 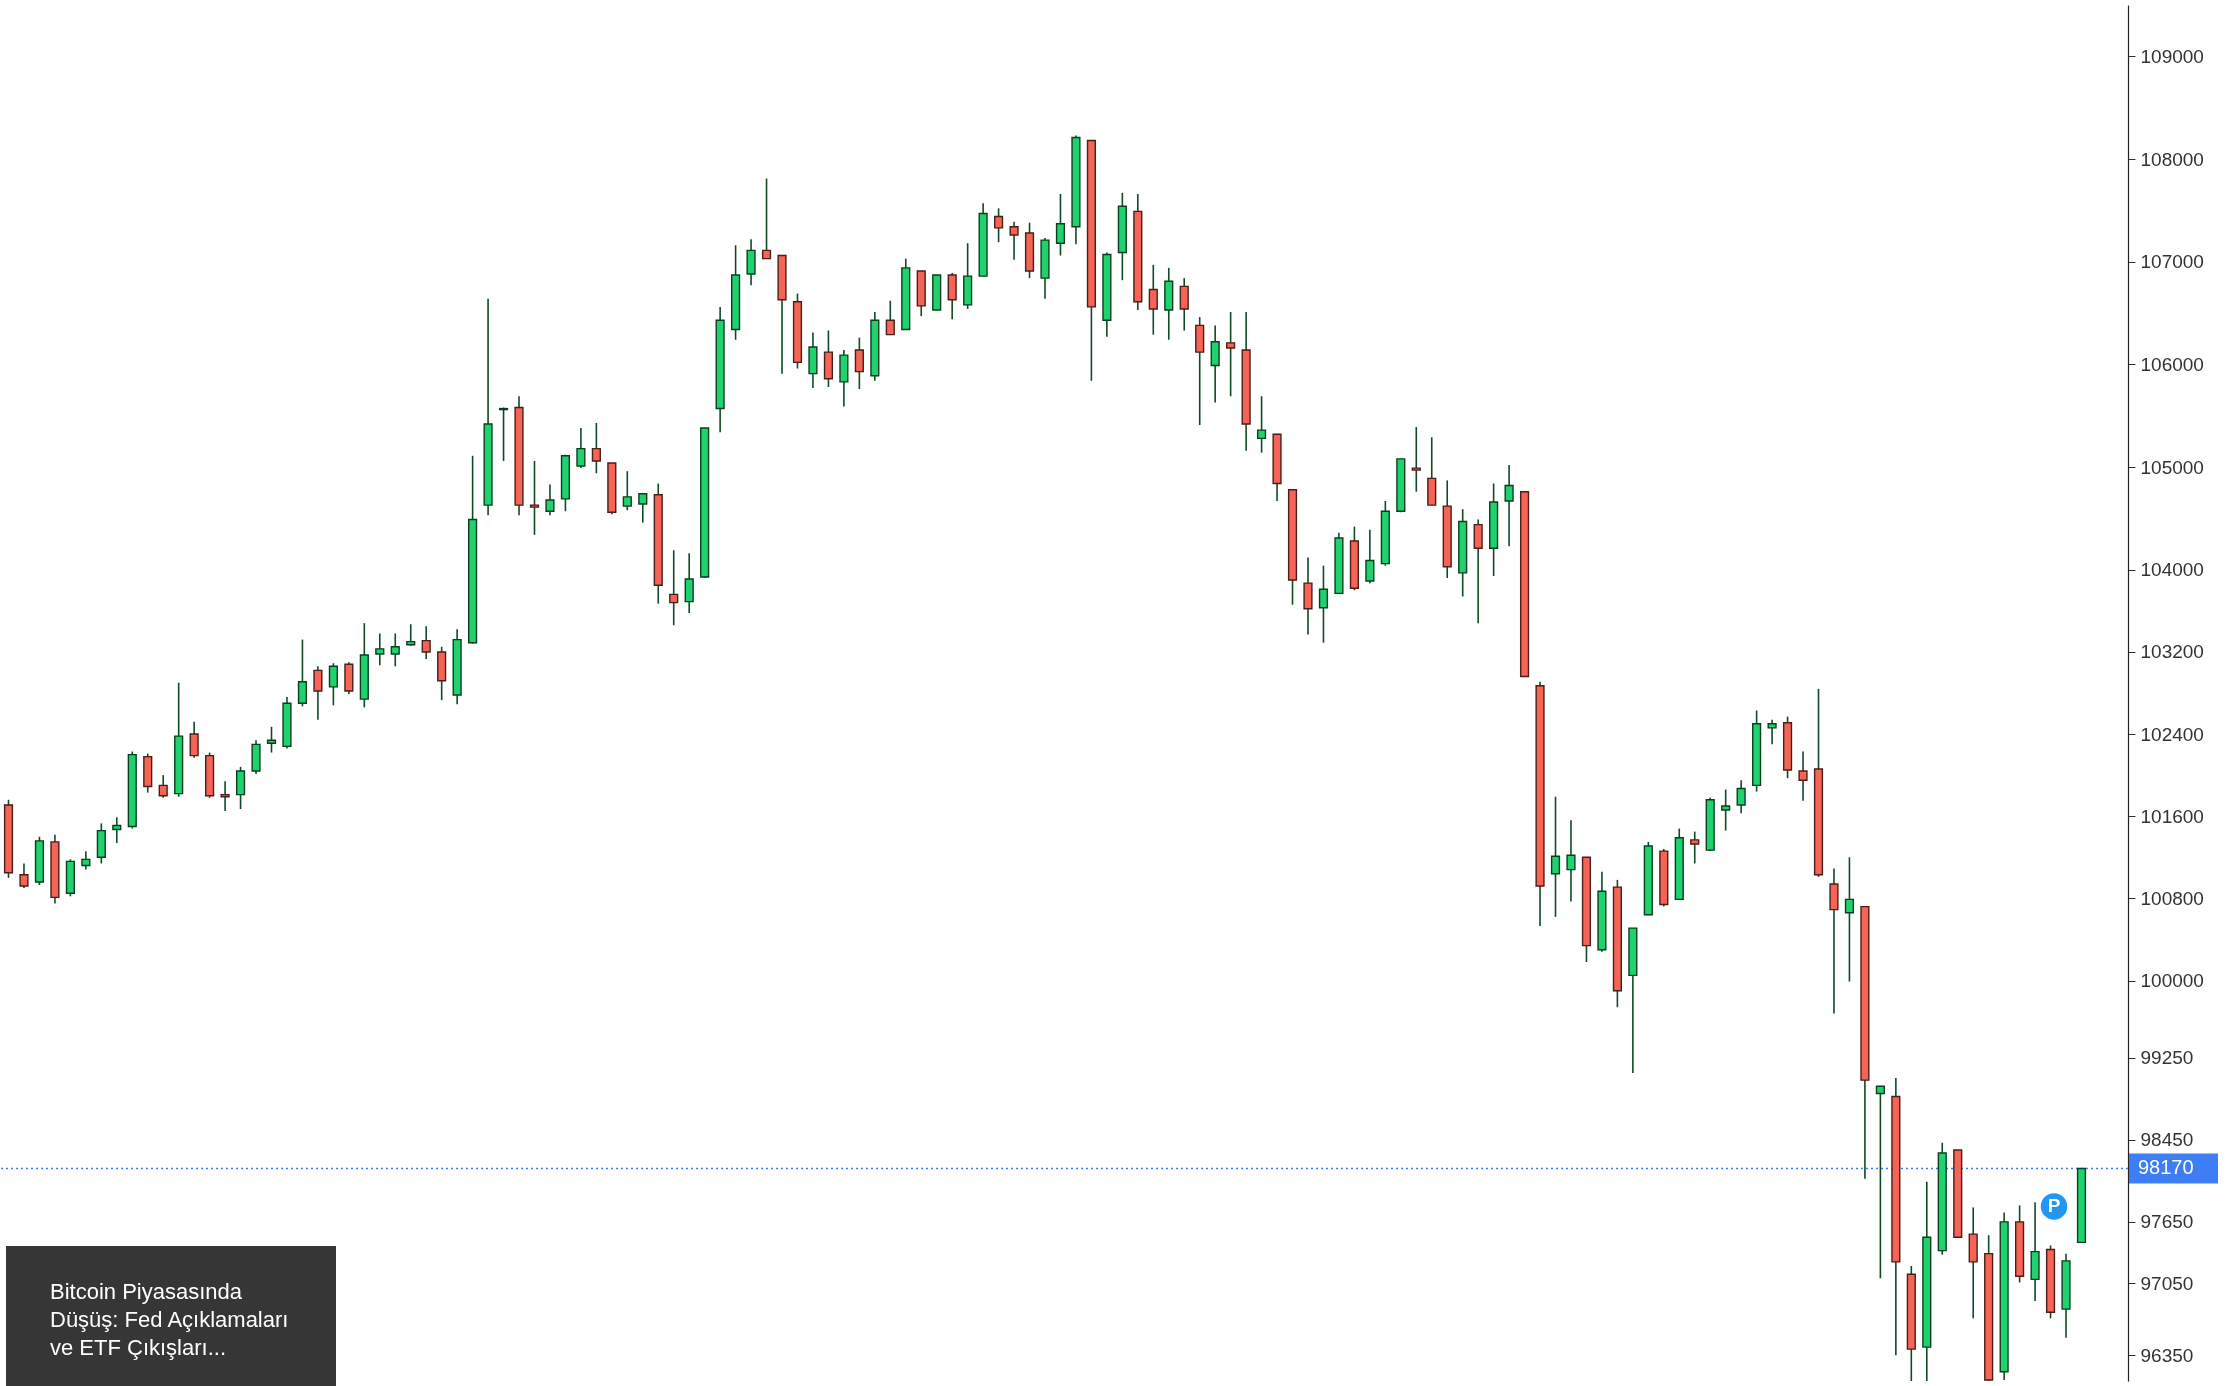 What do you see at coordinates (2172, 56) in the screenshot?
I see `y-tick-label: 109000` at bounding box center [2172, 56].